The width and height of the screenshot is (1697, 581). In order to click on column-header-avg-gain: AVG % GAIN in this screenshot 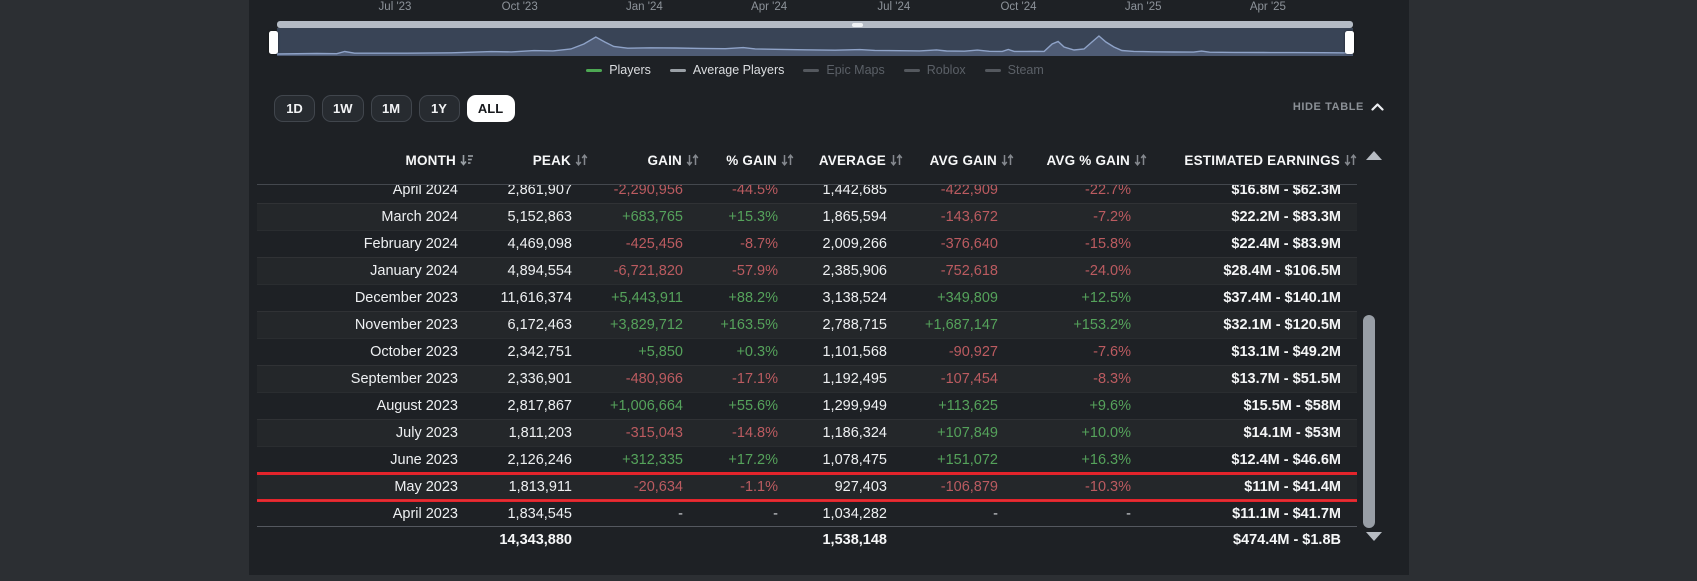, I will do `click(1080, 160)`.